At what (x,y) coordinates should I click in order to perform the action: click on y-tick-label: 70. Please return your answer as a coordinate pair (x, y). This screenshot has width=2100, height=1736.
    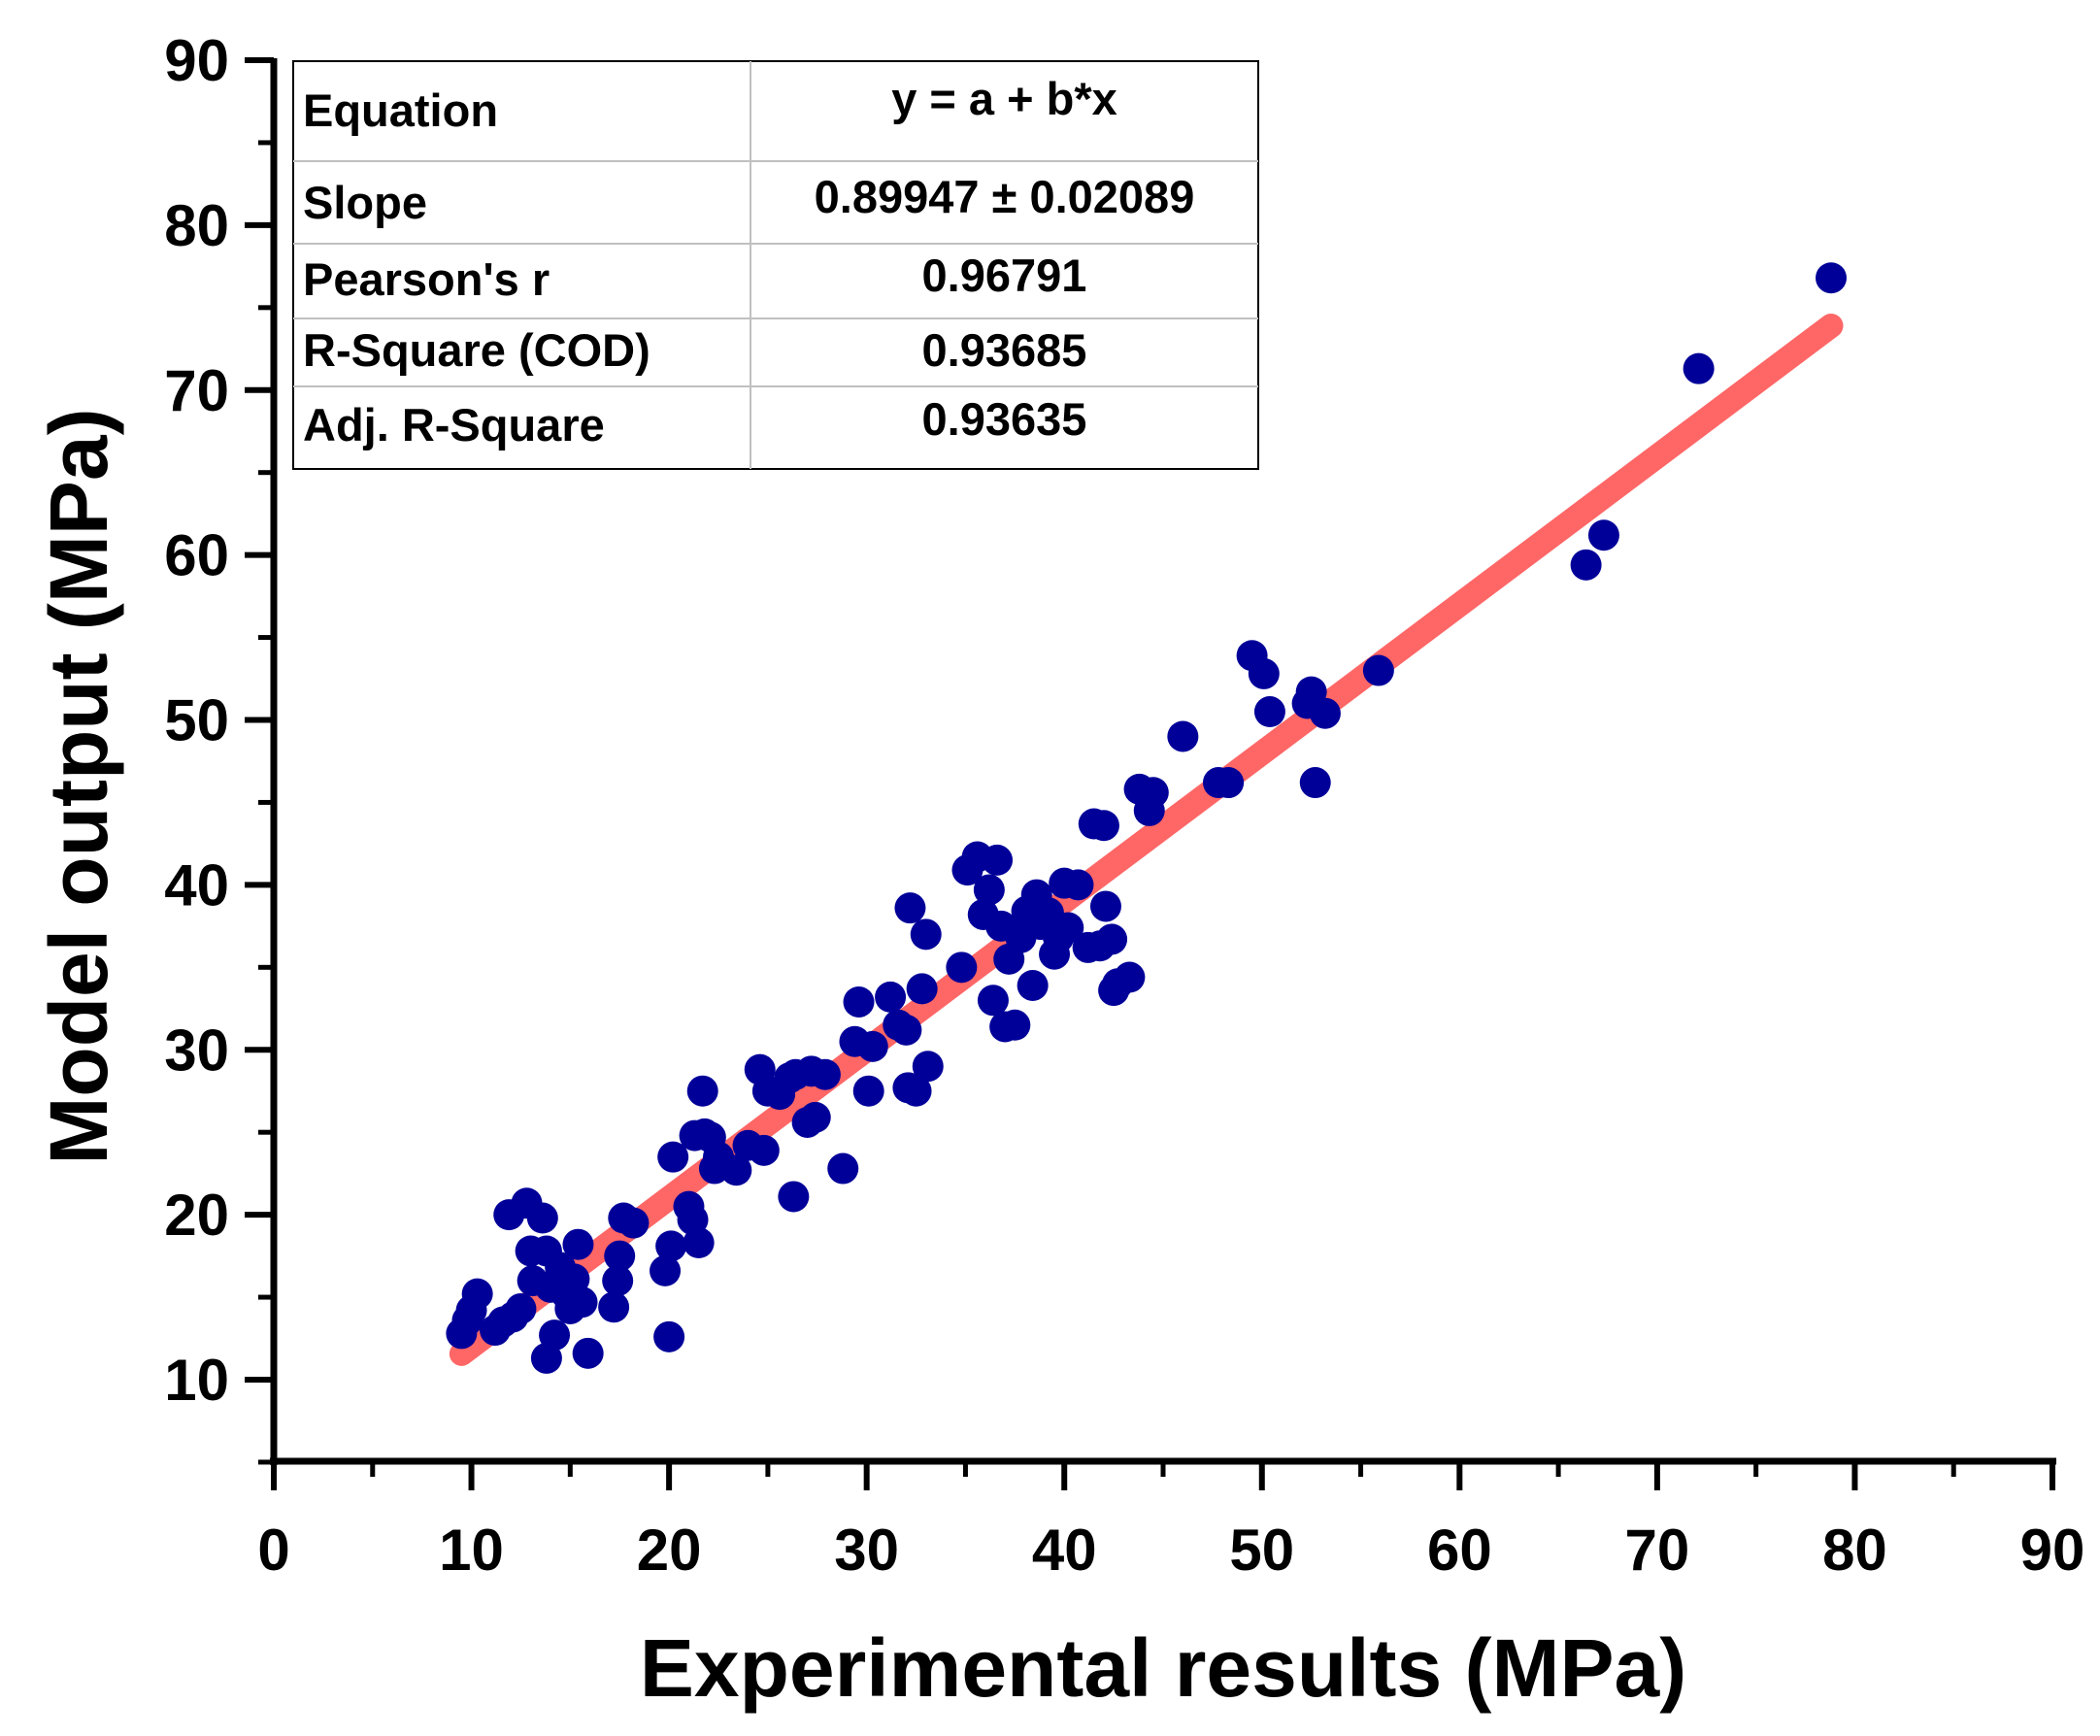
    Looking at the image, I should click on (196, 390).